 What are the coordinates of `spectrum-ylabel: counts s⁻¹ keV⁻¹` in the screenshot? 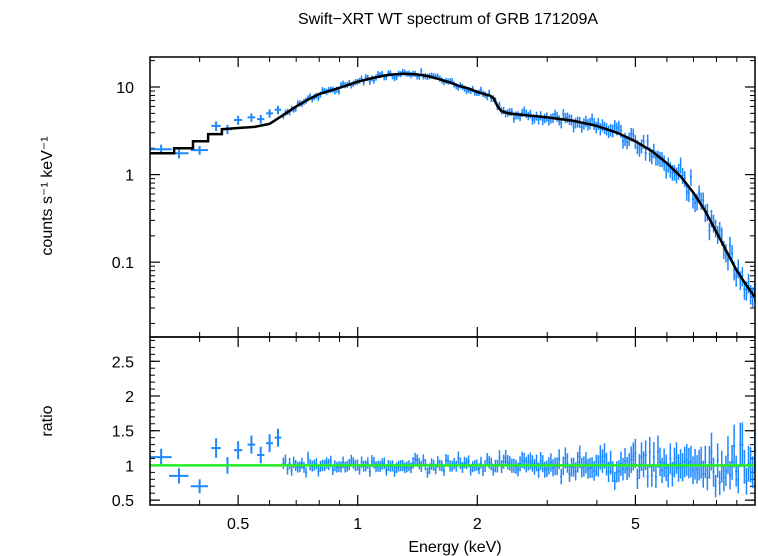 It's located at (47, 195).